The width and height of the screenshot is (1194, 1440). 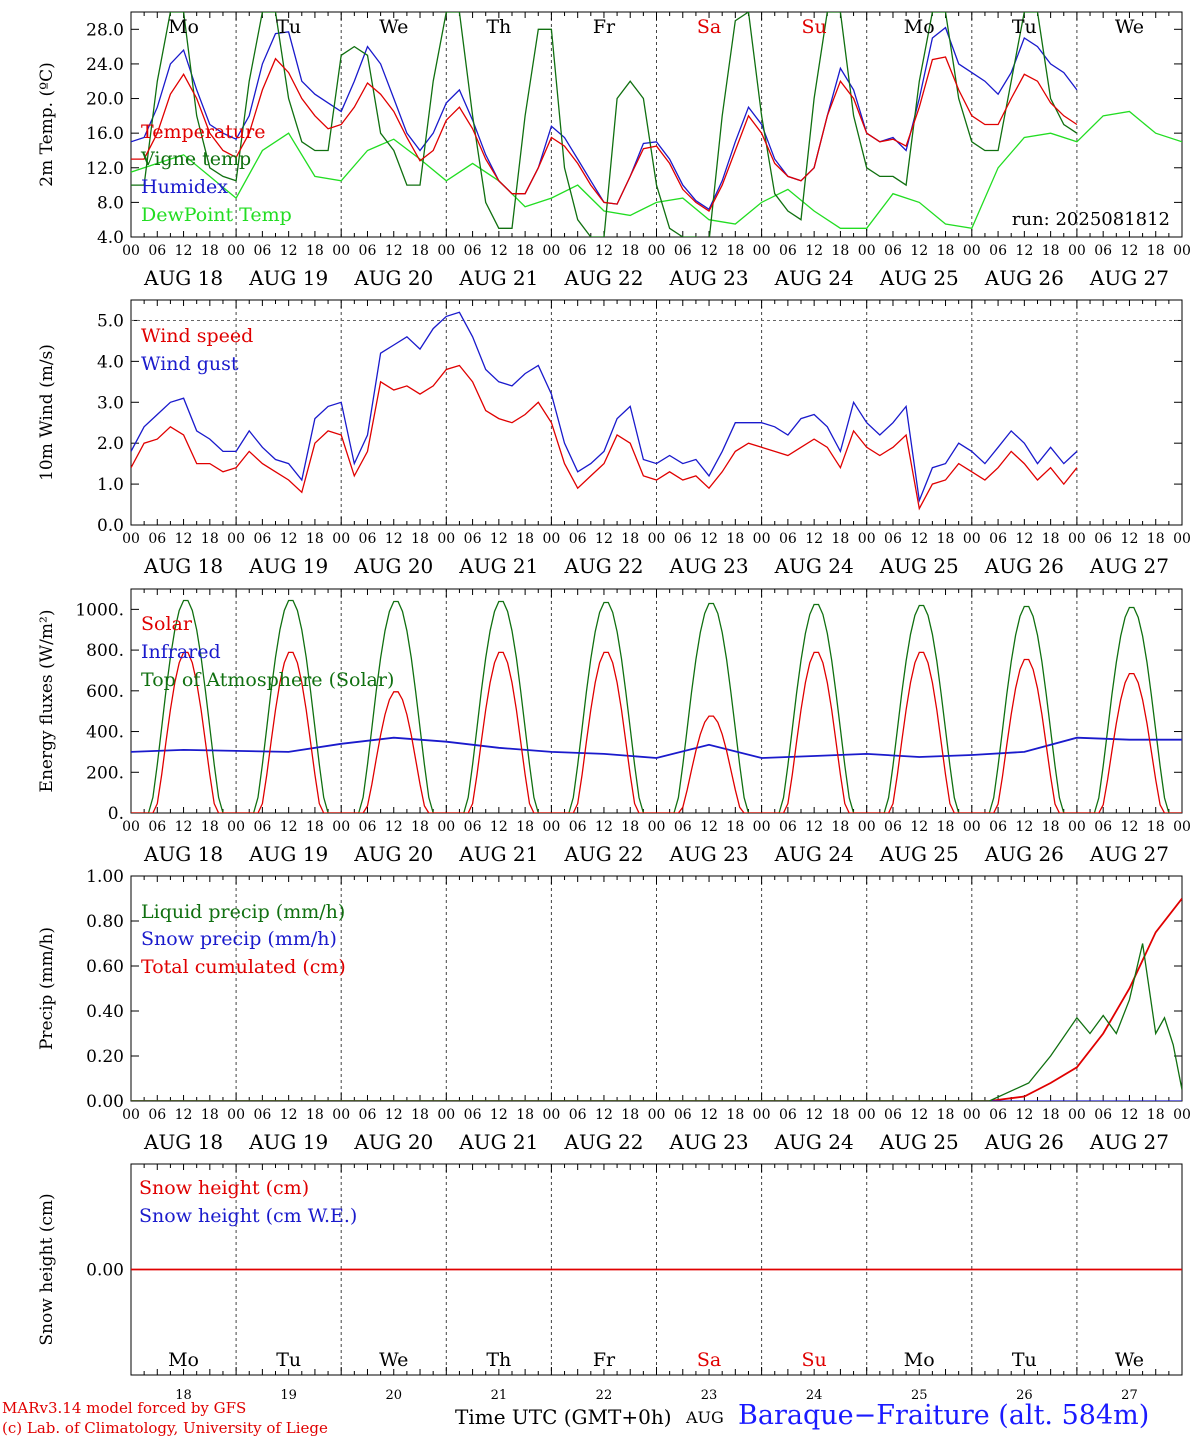 I want to click on legend-entry: Total cumulated (cm), so click(x=243, y=967).